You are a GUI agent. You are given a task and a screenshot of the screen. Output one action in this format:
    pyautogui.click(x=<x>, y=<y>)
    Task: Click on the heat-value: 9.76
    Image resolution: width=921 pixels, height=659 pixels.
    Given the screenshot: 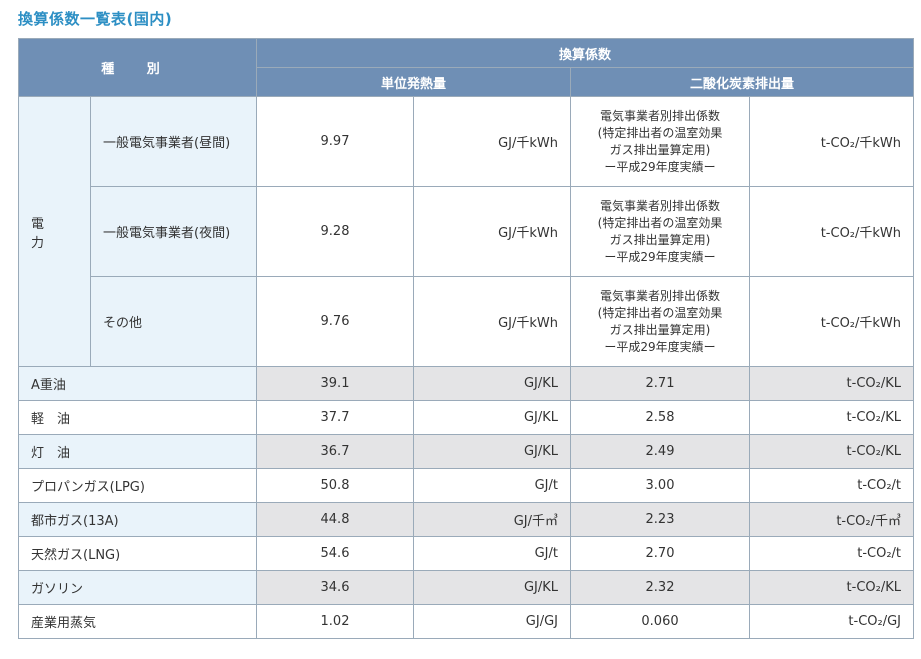 What is the action you would take?
    pyautogui.click(x=335, y=321)
    